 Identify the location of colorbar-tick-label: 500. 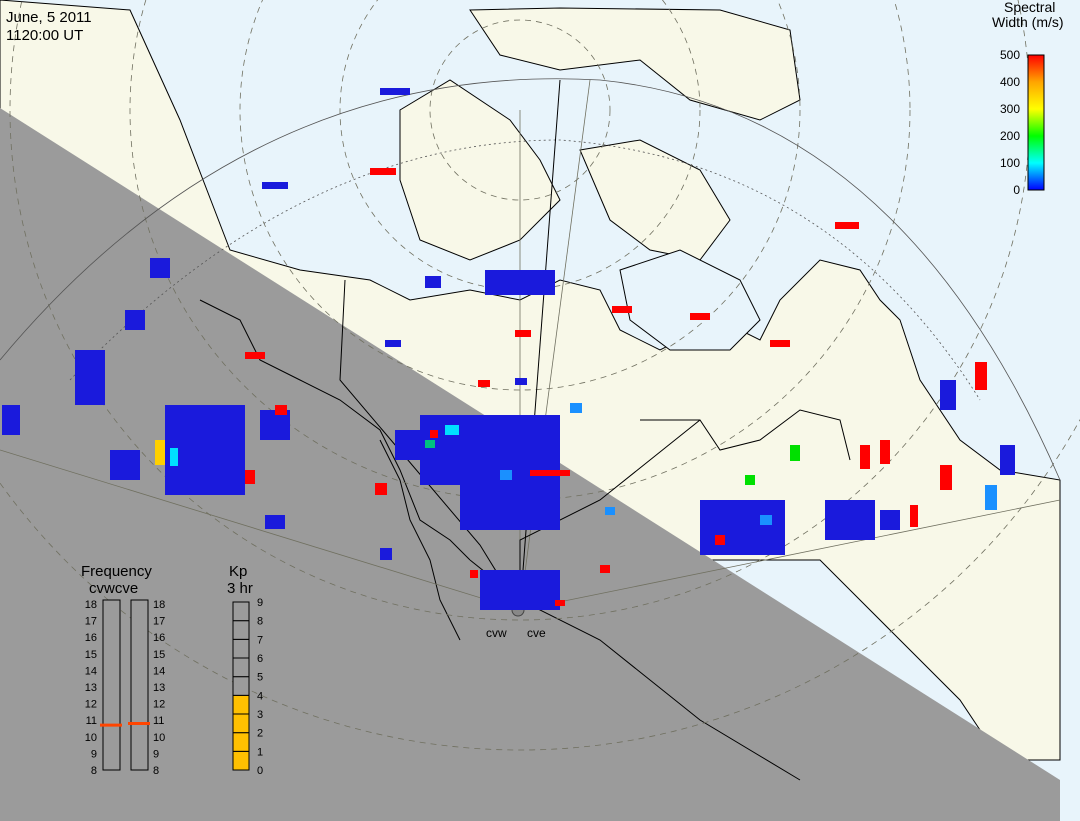
(1010, 55).